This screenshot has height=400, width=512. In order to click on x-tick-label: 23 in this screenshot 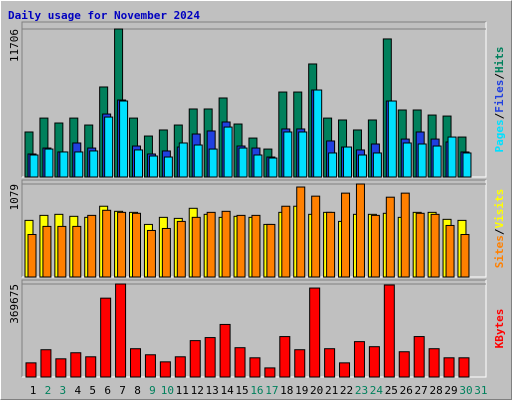, I will do `click(361, 390)`.